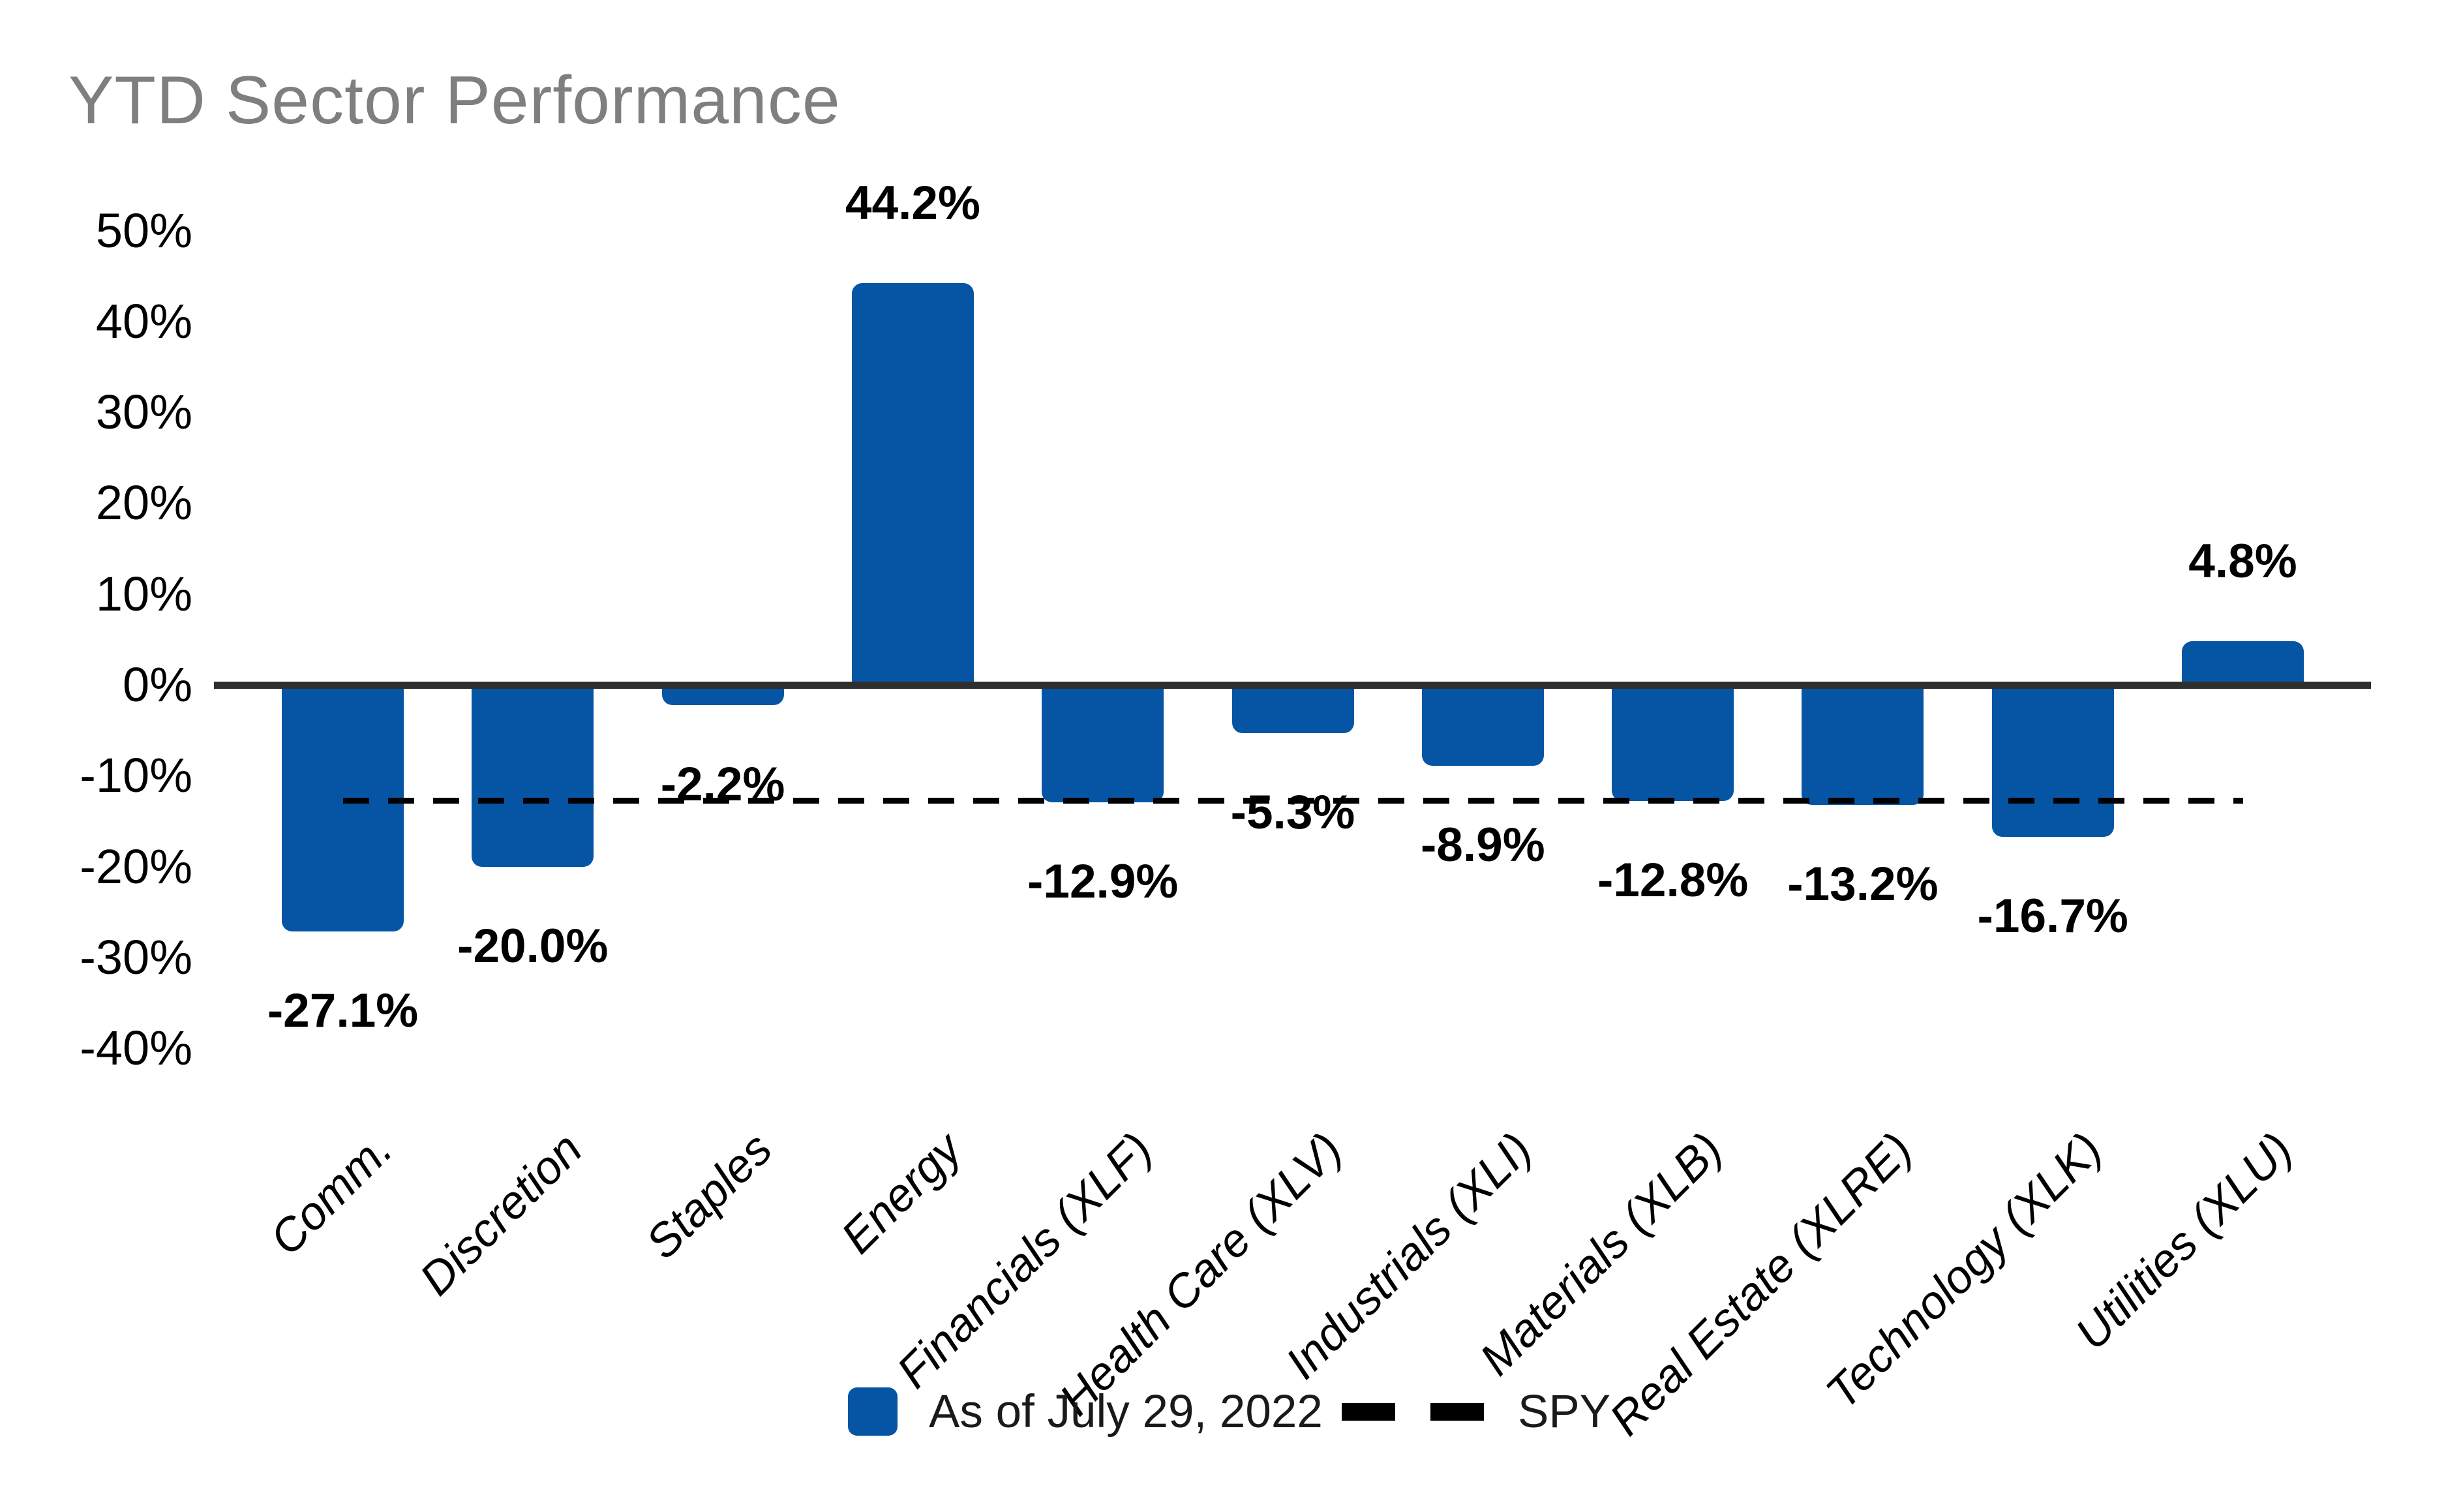 The height and width of the screenshot is (1512, 2446). Describe the element at coordinates (157, 685) in the screenshot. I see `y-tick-label: 0%` at that location.